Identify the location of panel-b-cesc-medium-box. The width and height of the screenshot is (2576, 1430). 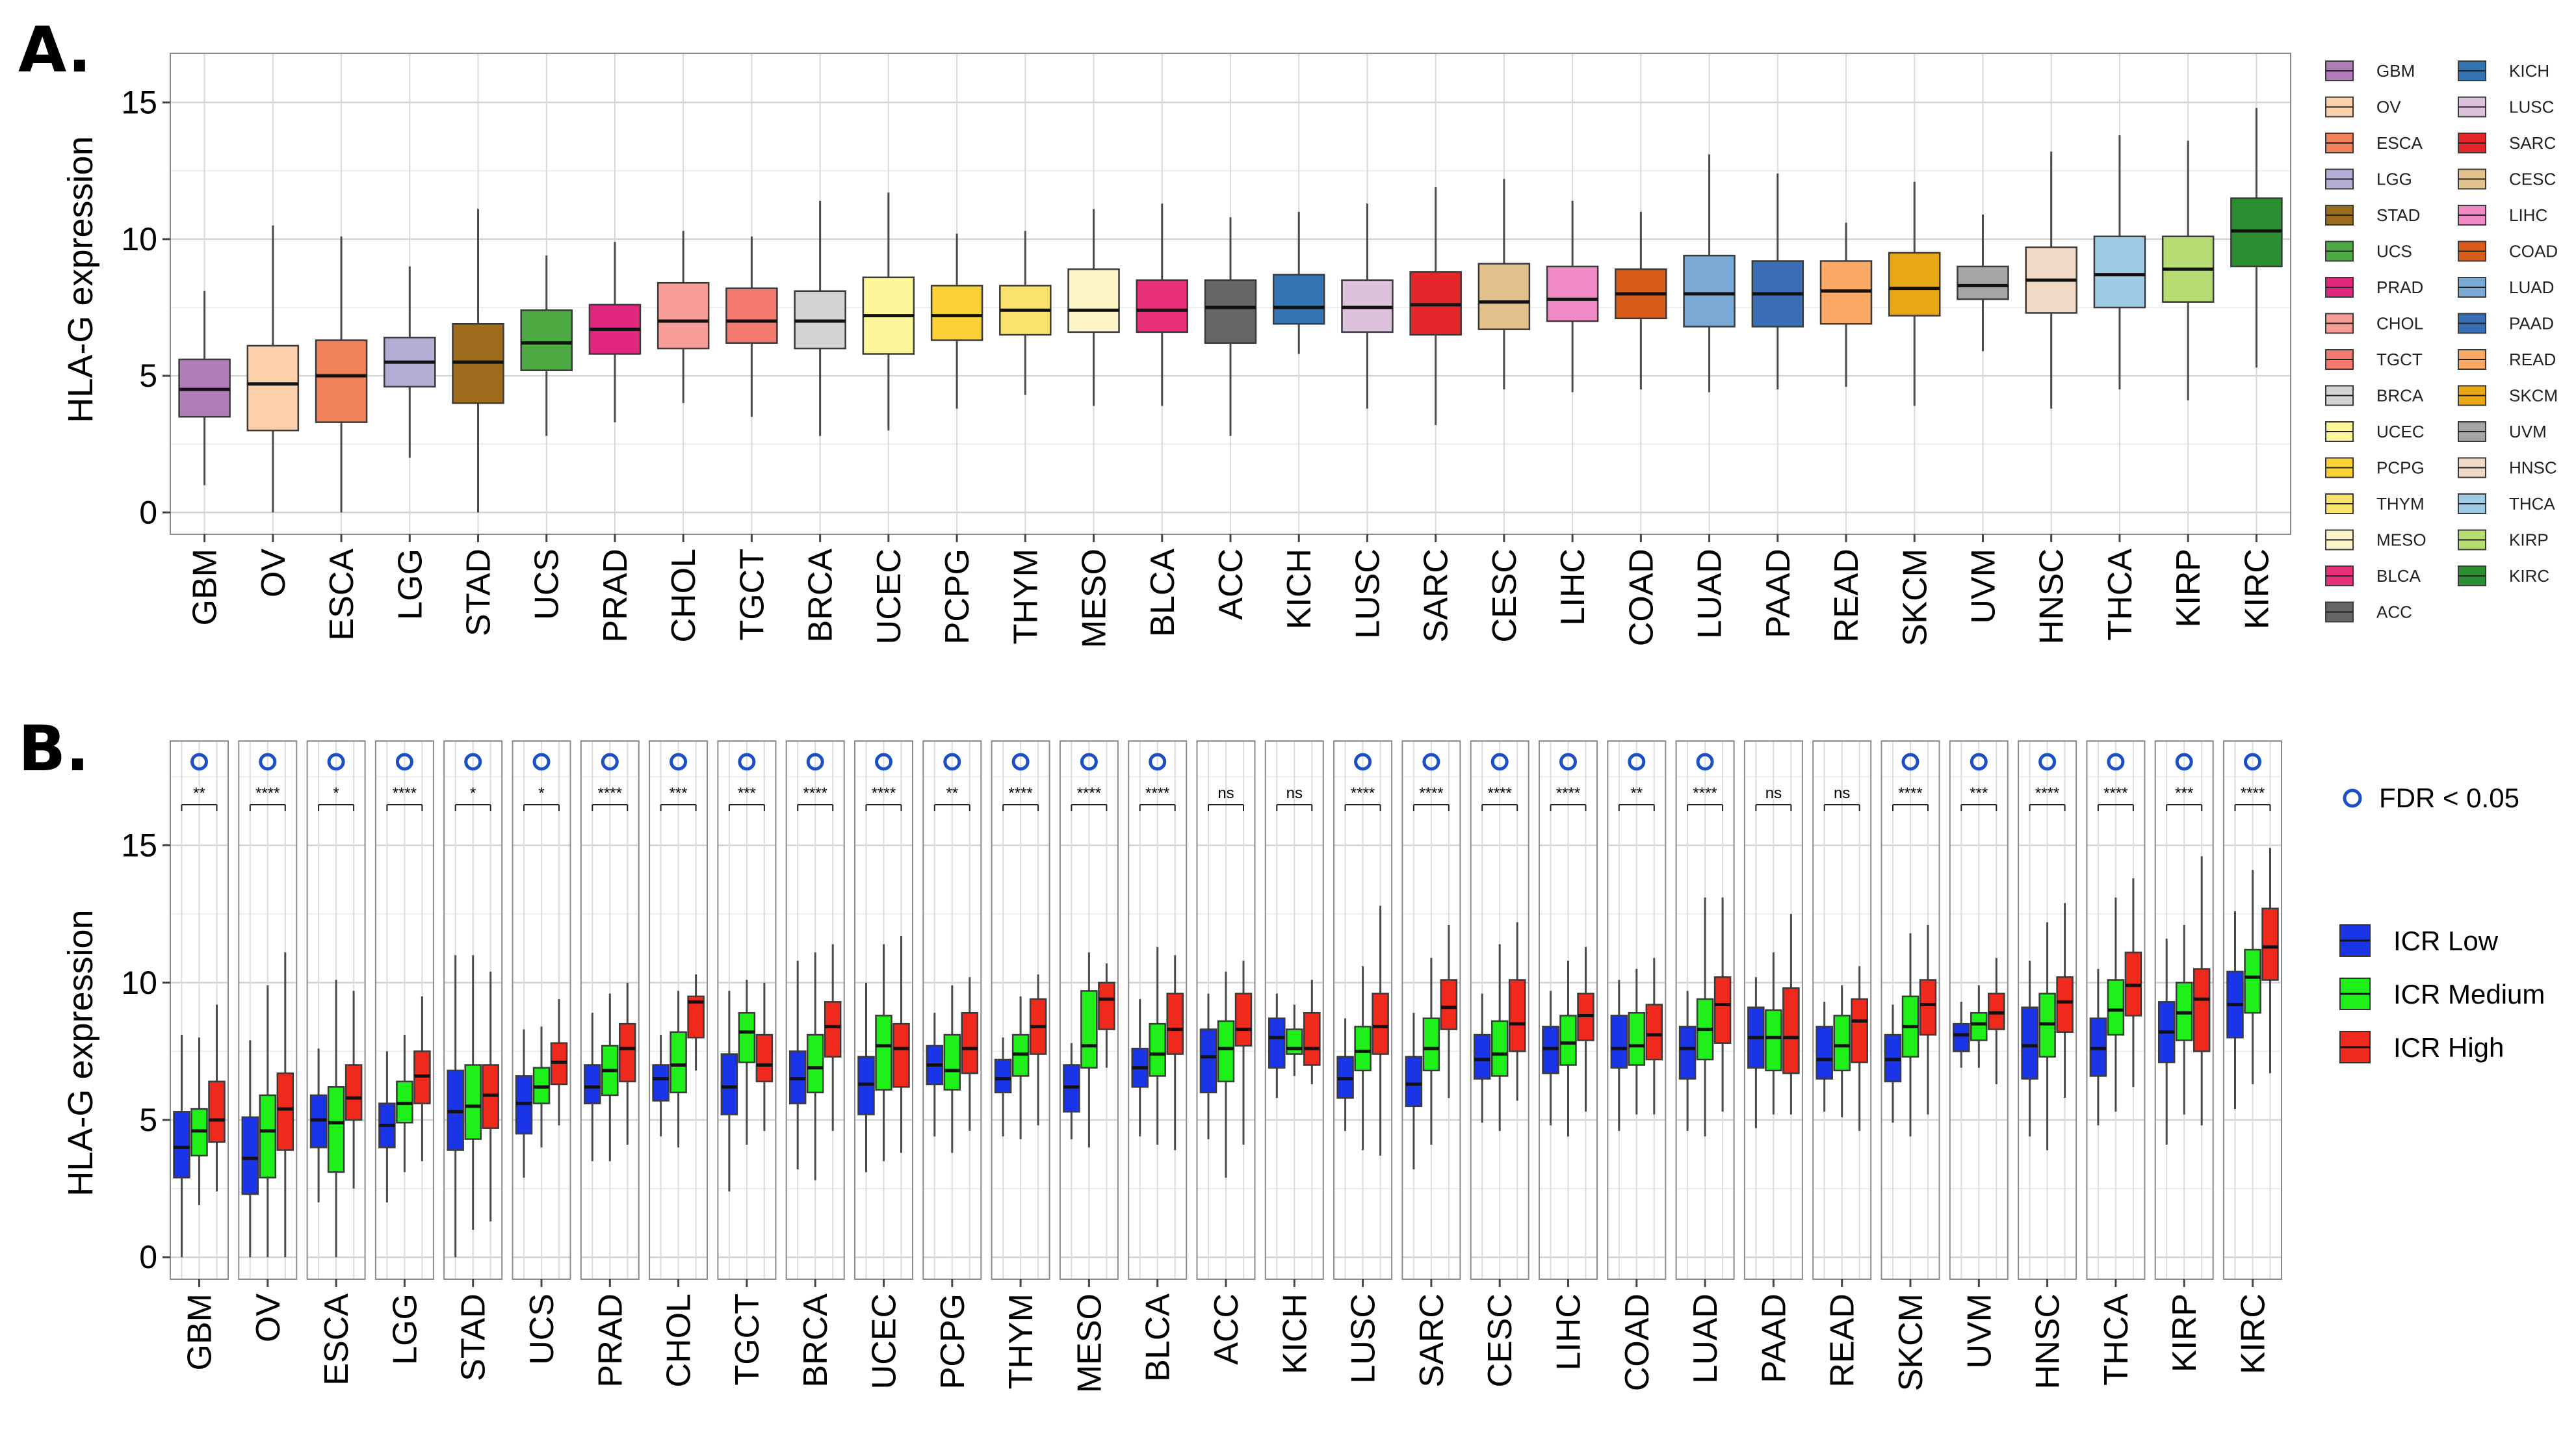
(1500, 1048).